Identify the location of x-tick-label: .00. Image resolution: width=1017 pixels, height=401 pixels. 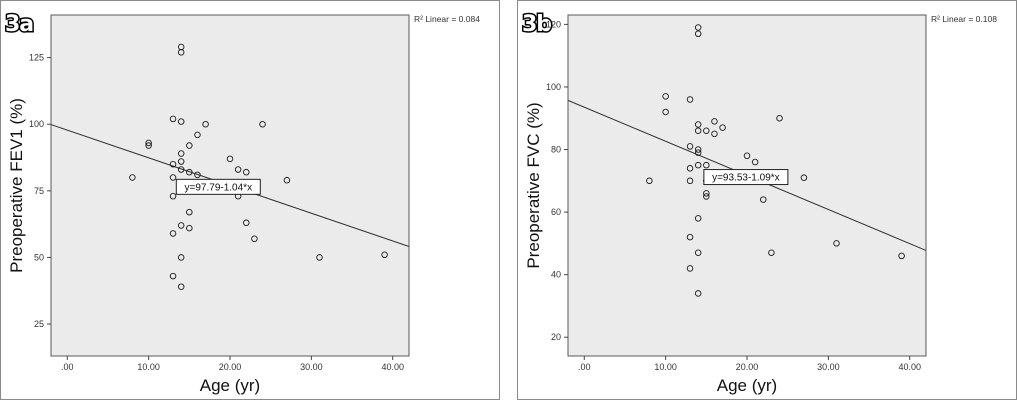
(67, 367).